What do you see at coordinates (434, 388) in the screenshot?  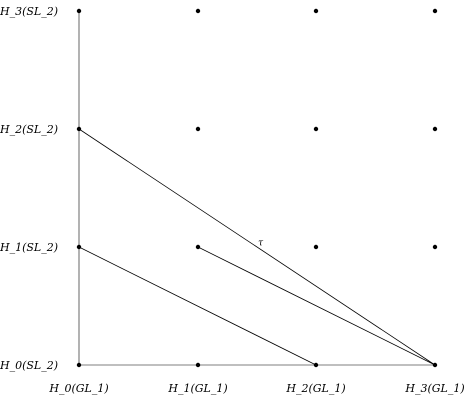 I see `x-label-h3-gl1: H_3(GL_1)` at bounding box center [434, 388].